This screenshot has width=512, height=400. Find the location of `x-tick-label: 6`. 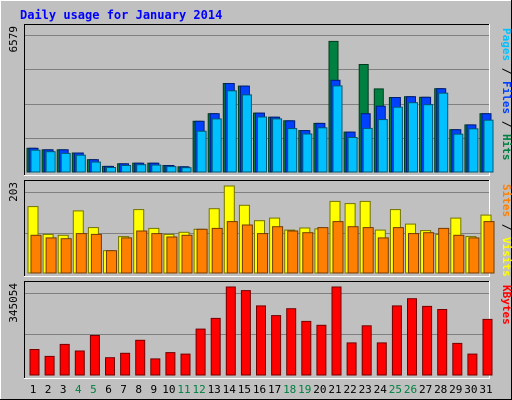

x-tick-label: 6 is located at coordinates (108, 389).